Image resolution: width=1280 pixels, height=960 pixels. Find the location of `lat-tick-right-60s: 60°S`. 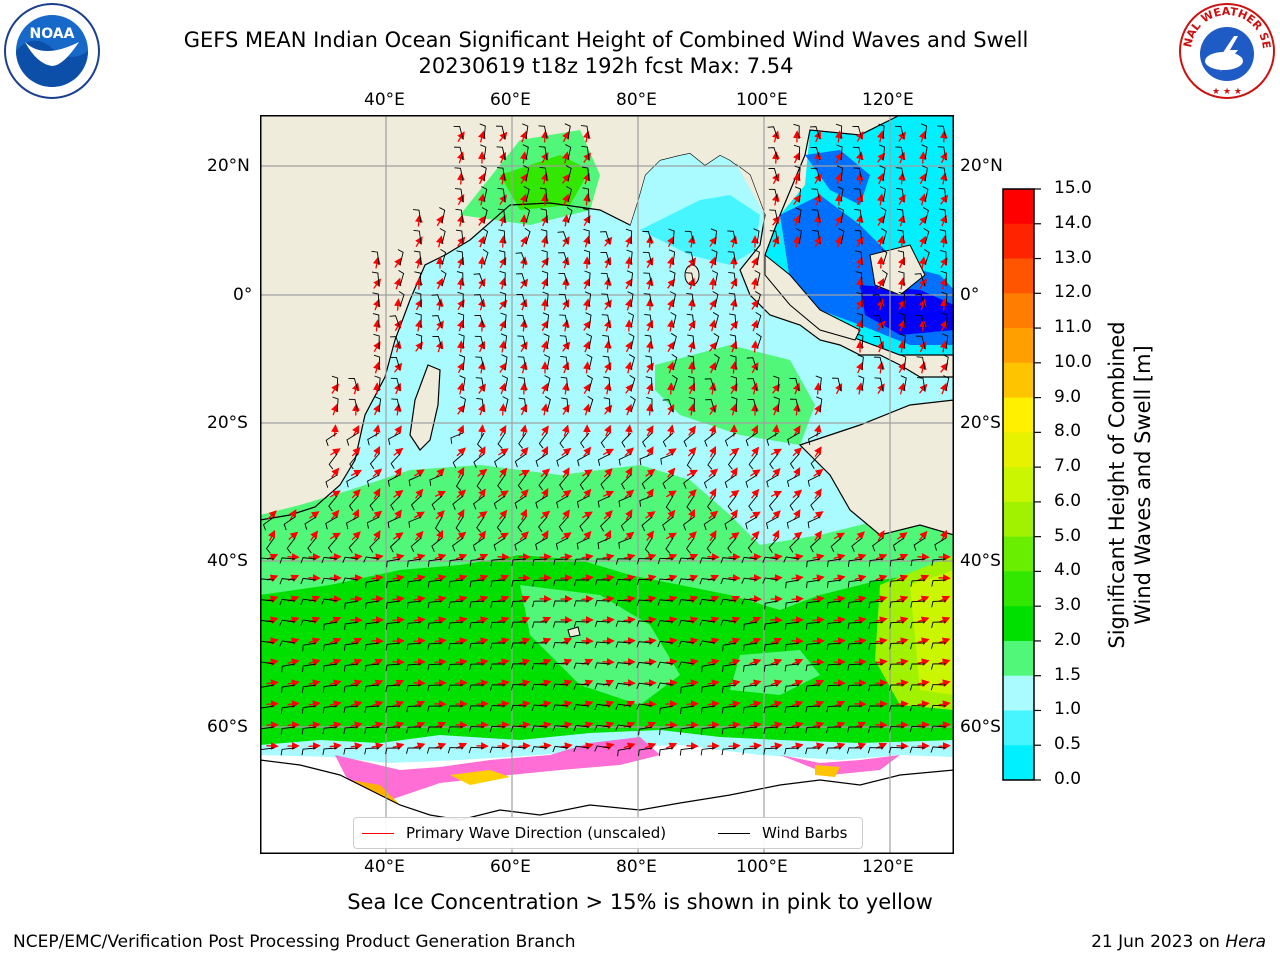

lat-tick-right-60s: 60°S is located at coordinates (980, 727).